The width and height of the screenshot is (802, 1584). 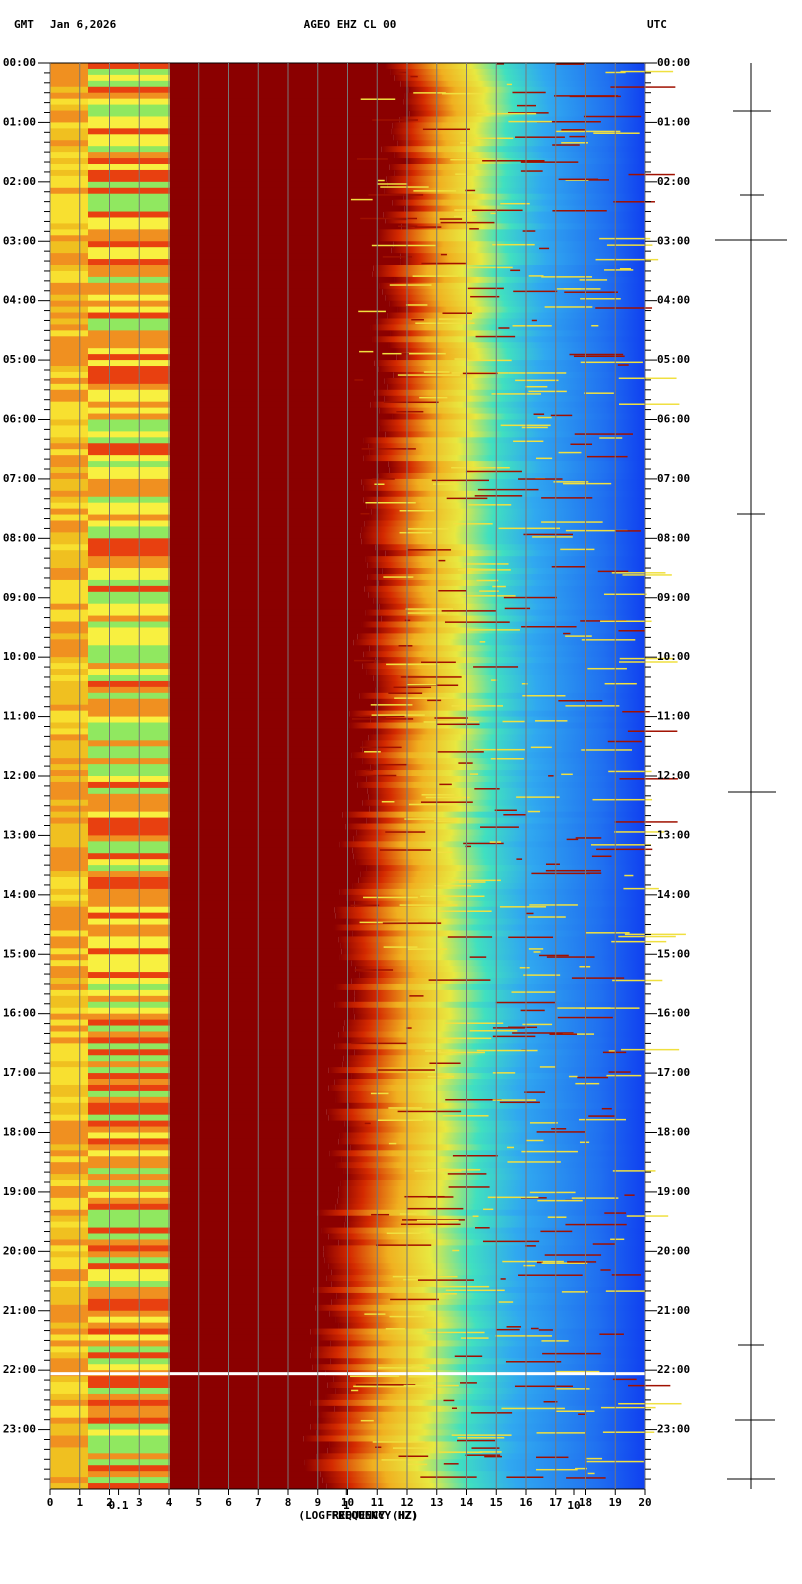 What do you see at coordinates (258, 1502) in the screenshot?
I see `x-tick-label: 7` at bounding box center [258, 1502].